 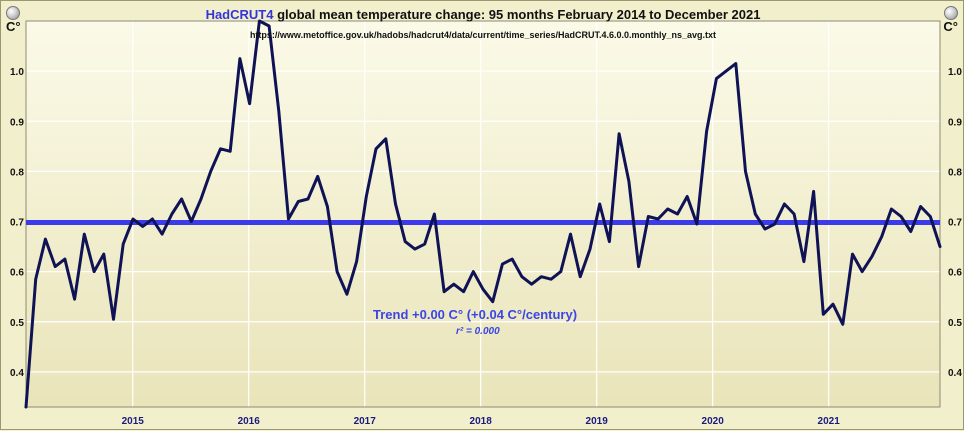 I want to click on y-tick-label-right: 0.9, so click(x=955, y=122).